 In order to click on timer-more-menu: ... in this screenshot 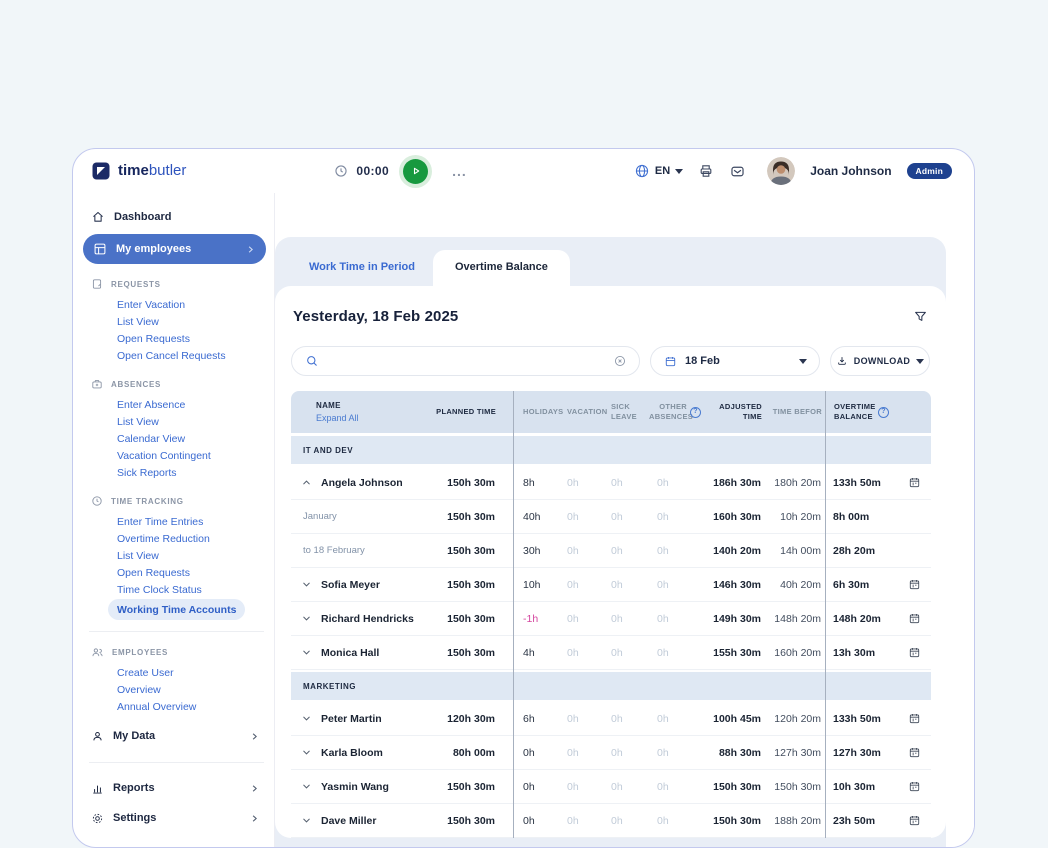, I will do `click(459, 171)`.